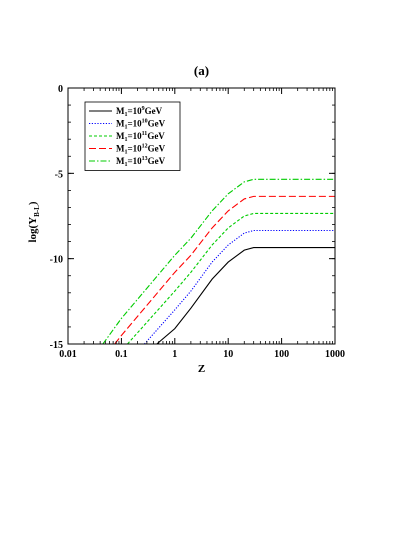  I want to click on x-tick-label: 10, so click(228, 354).